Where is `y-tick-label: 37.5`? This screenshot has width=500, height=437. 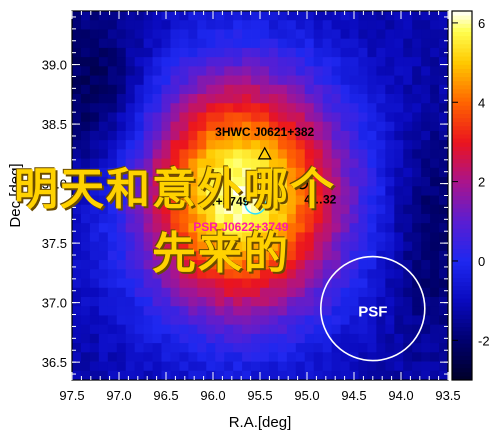
y-tick-label: 37.5 is located at coordinates (54, 243).